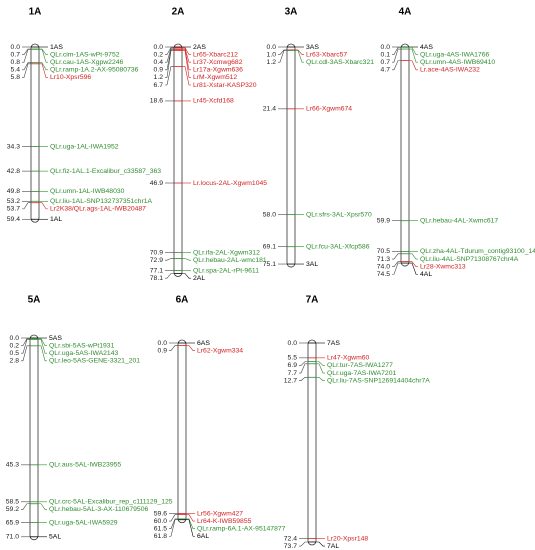  Describe the element at coordinates (230, 260) in the screenshot. I see `marker-label: QLr.hebau-2AL-wmc181` at that location.